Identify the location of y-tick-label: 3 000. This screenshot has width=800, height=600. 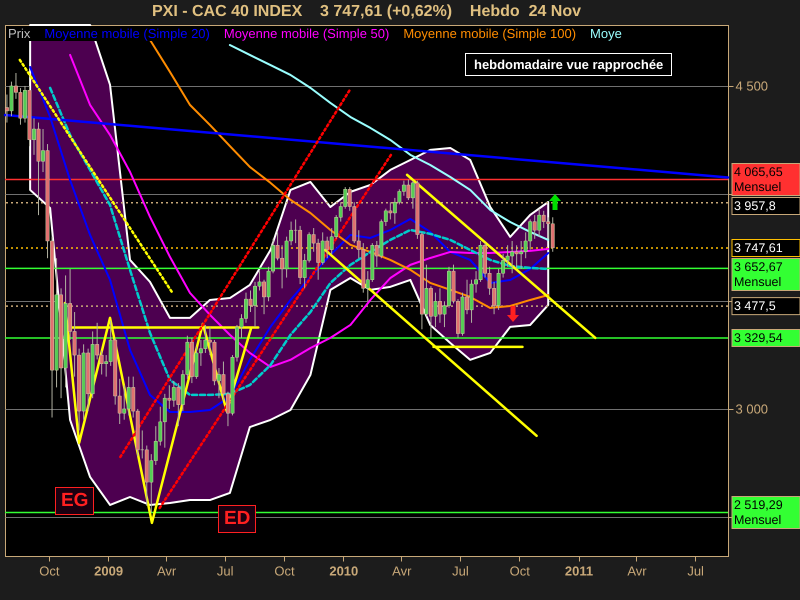
(752, 408).